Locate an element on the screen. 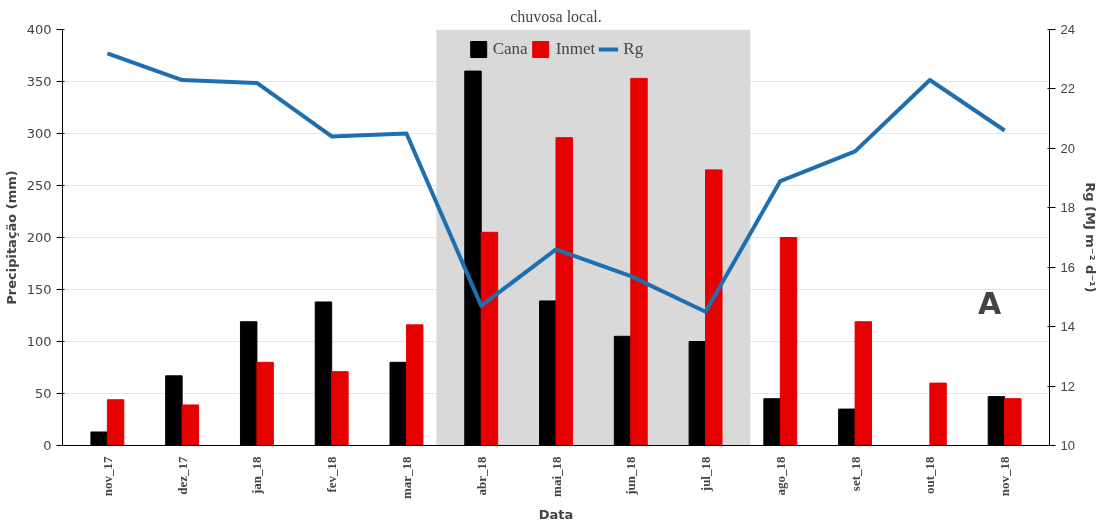 Image resolution: width=1112 pixels, height=530 pixels. y2-tick-label: 14 is located at coordinates (1067, 327).